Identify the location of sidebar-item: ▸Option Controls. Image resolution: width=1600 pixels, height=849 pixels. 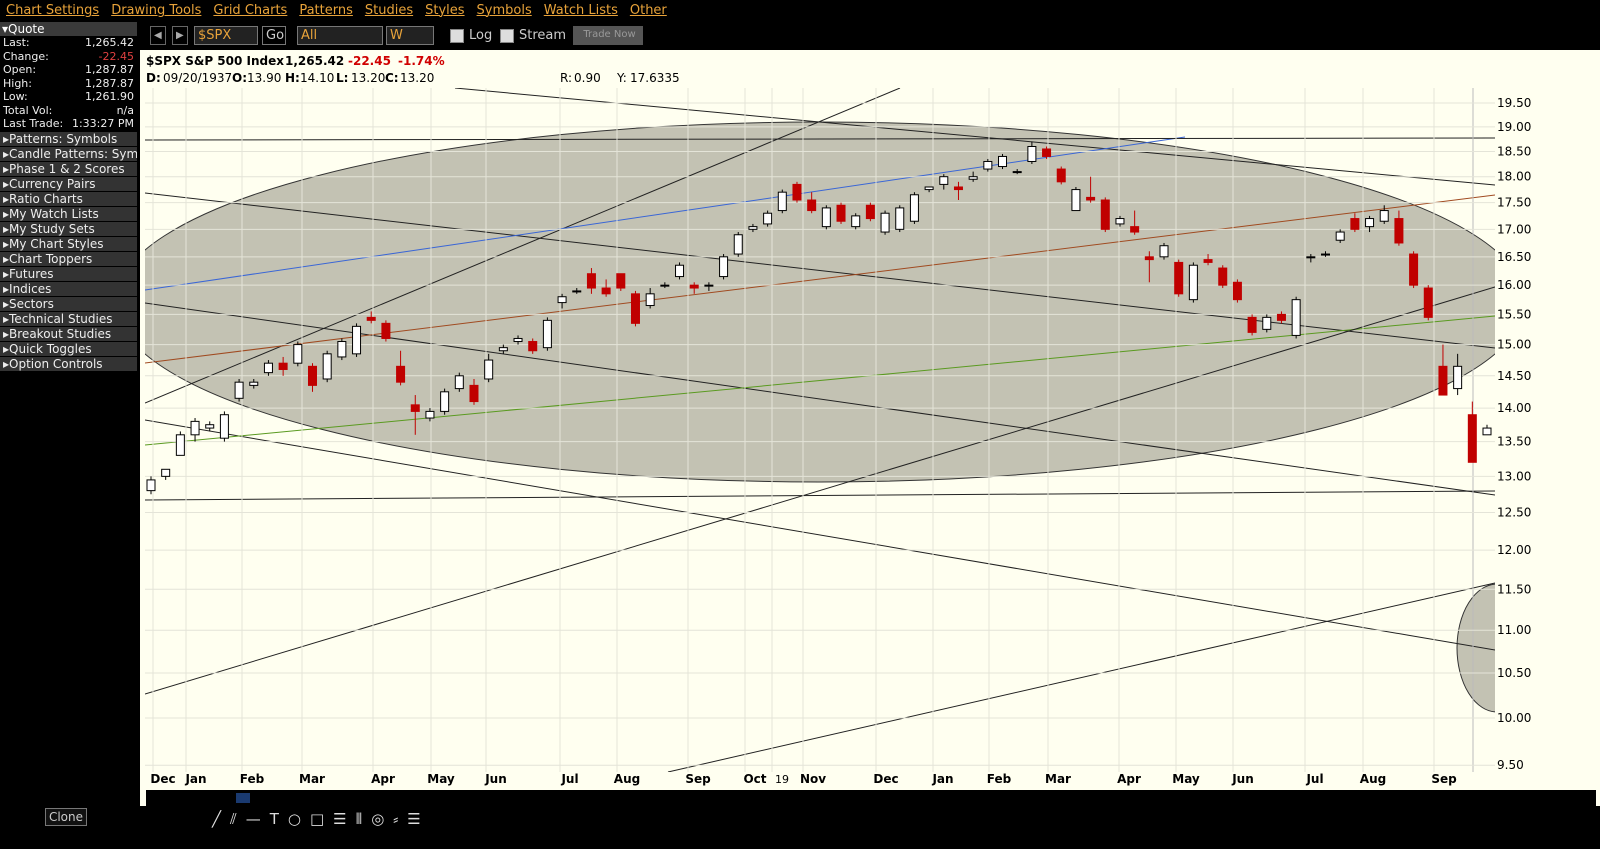
(68, 363).